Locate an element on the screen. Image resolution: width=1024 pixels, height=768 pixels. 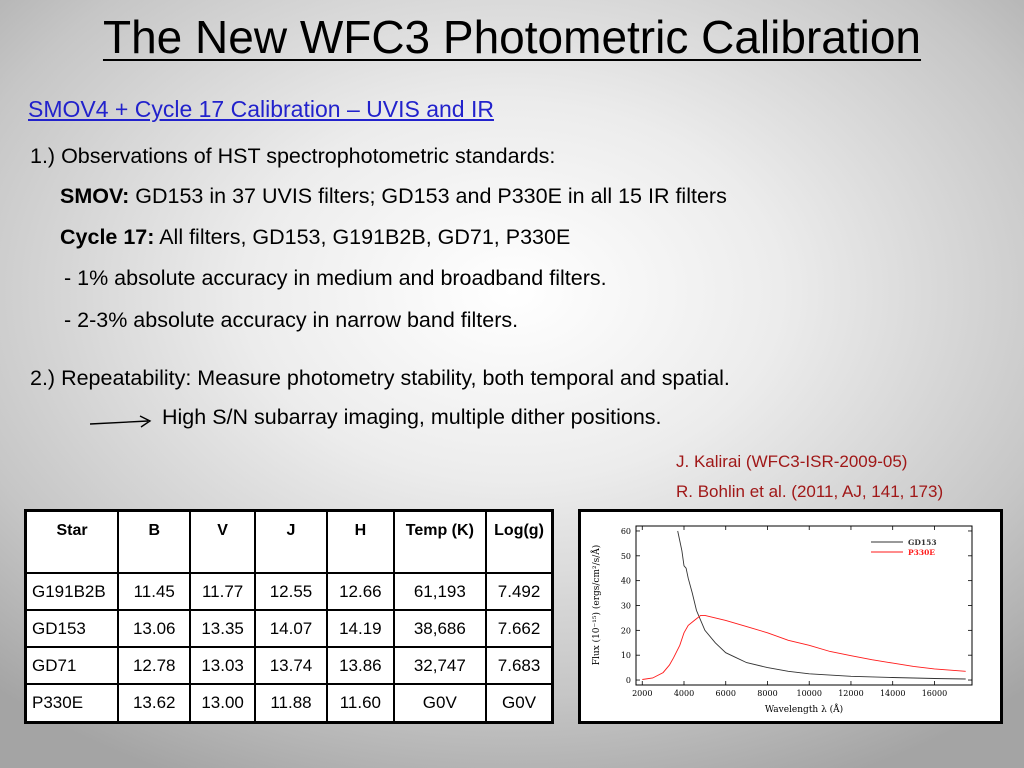
table-cell: 11.88 is located at coordinates (291, 703).